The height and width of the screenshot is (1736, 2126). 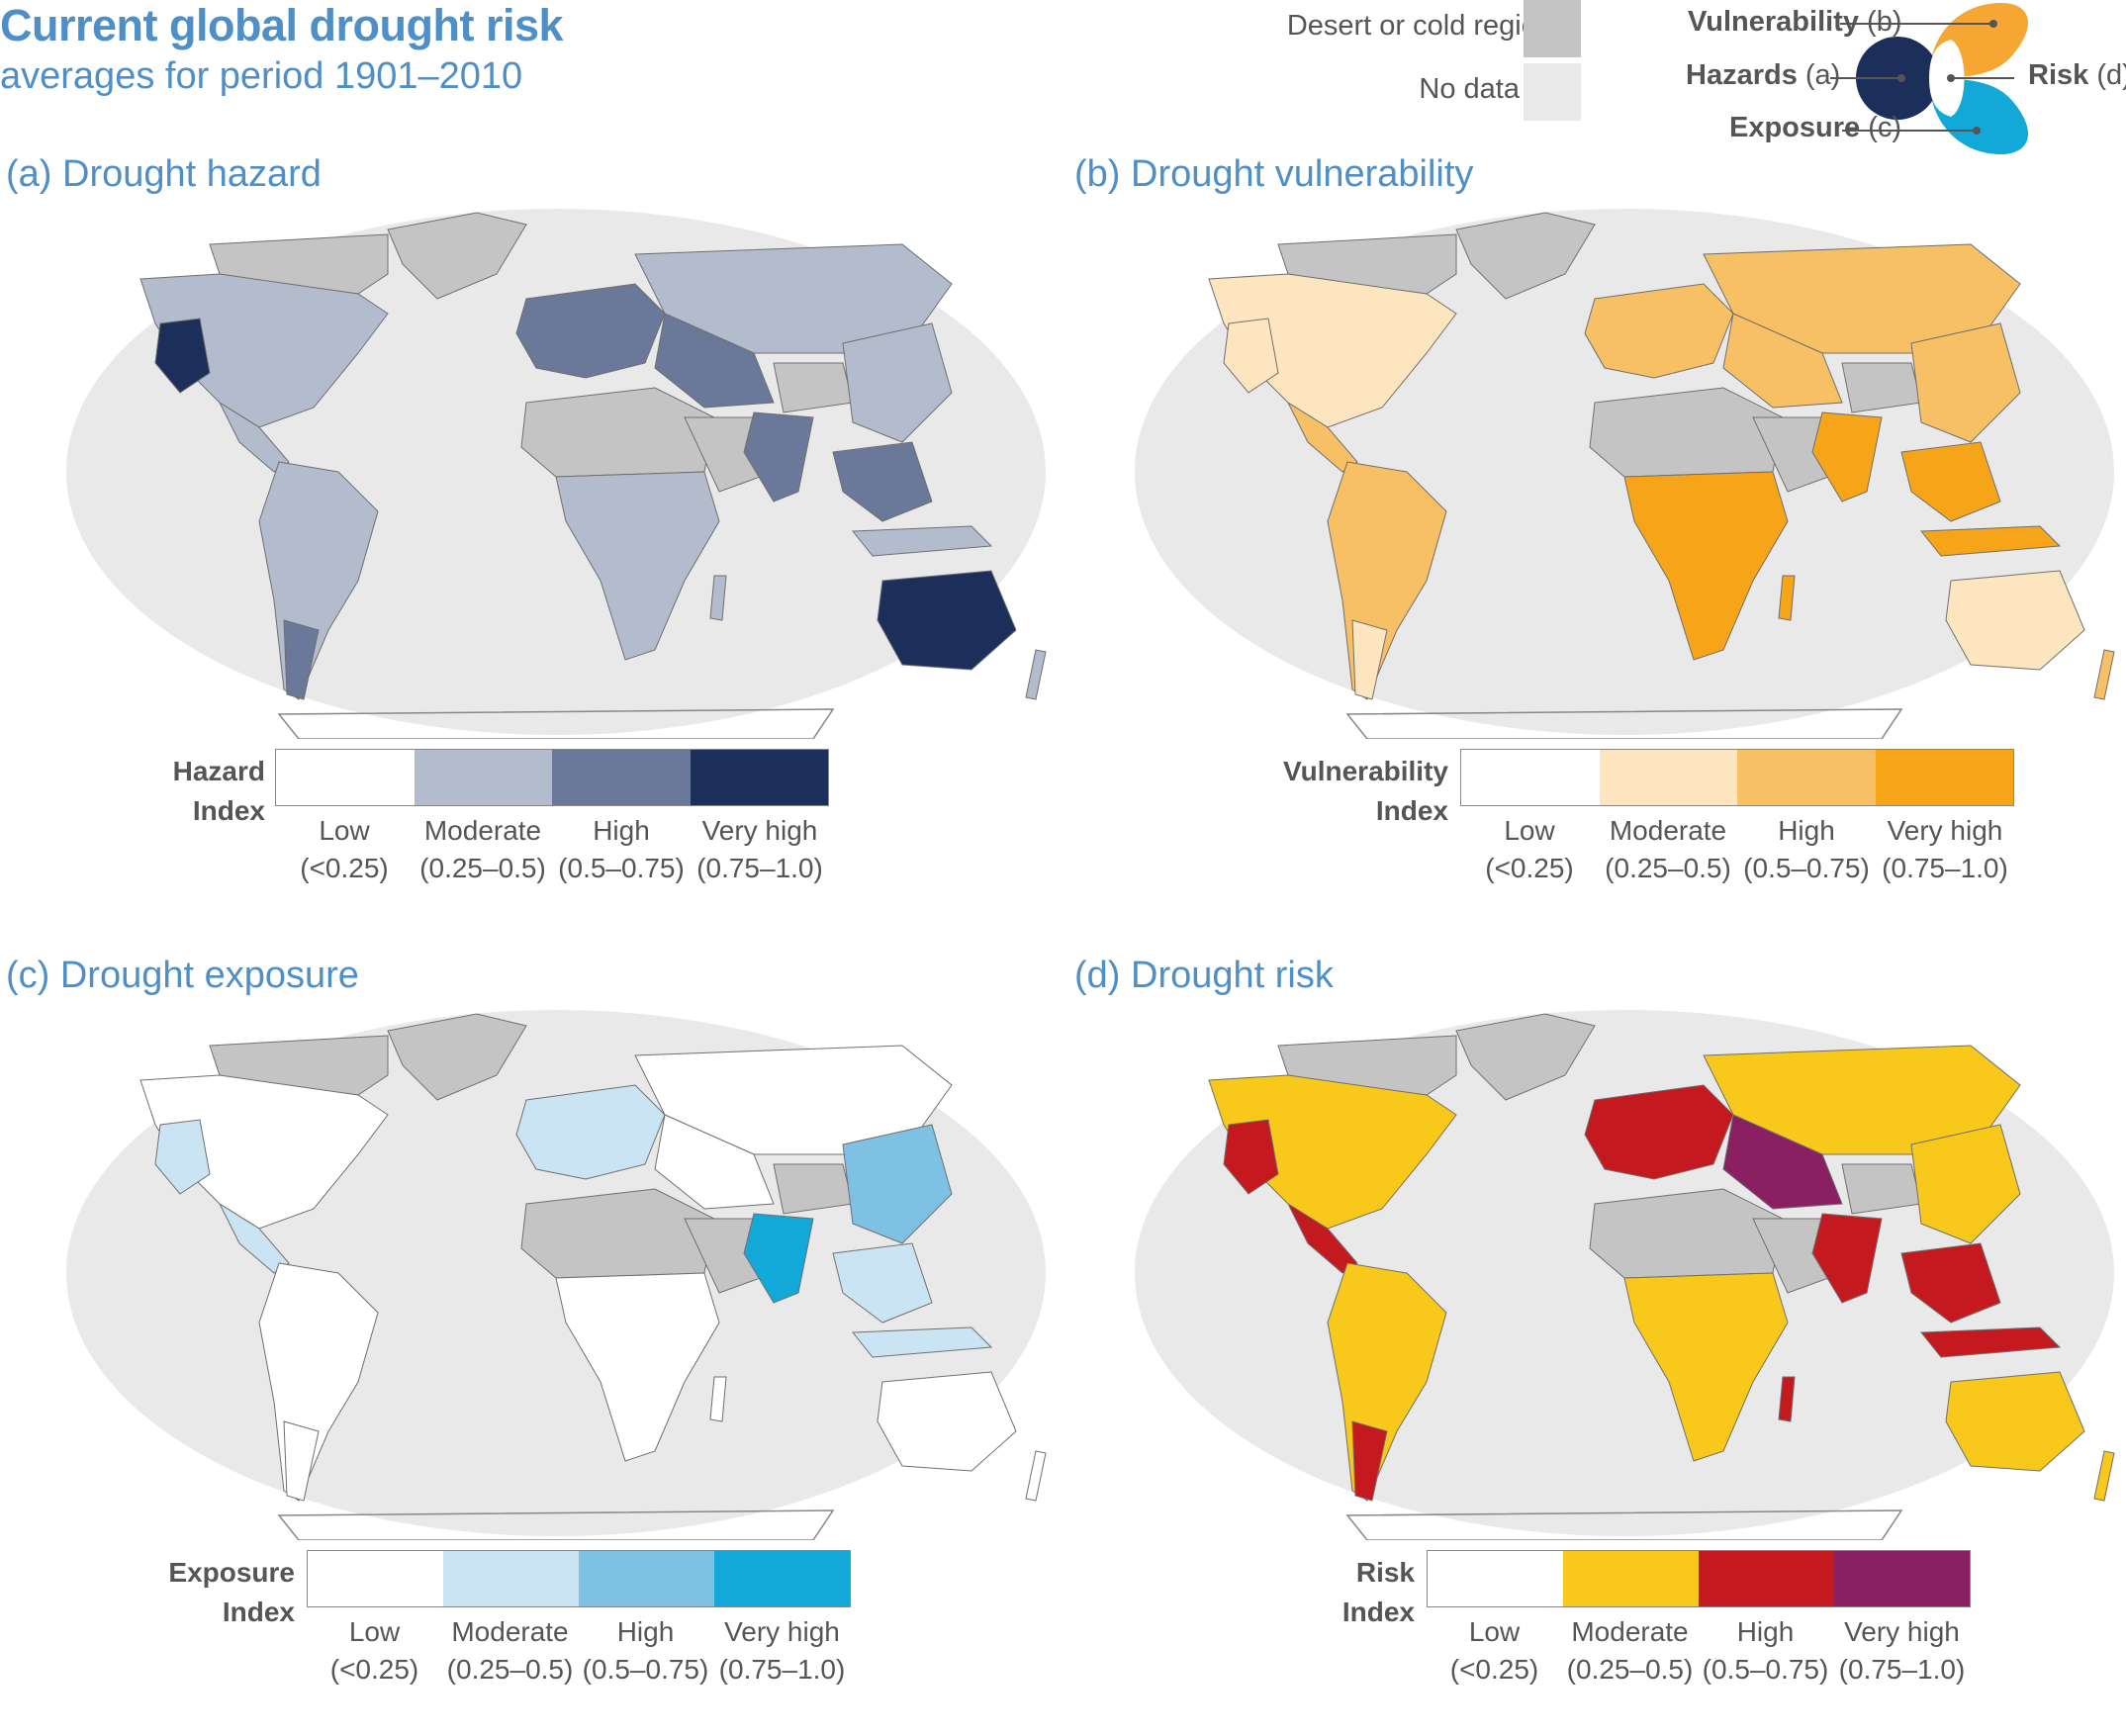 I want to click on venn-risk-center, so click(x=1947, y=78).